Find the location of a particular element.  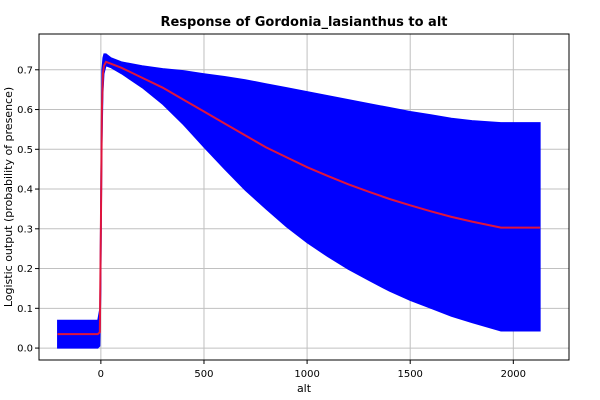

x-tick-label: 0 is located at coordinates (101, 374).